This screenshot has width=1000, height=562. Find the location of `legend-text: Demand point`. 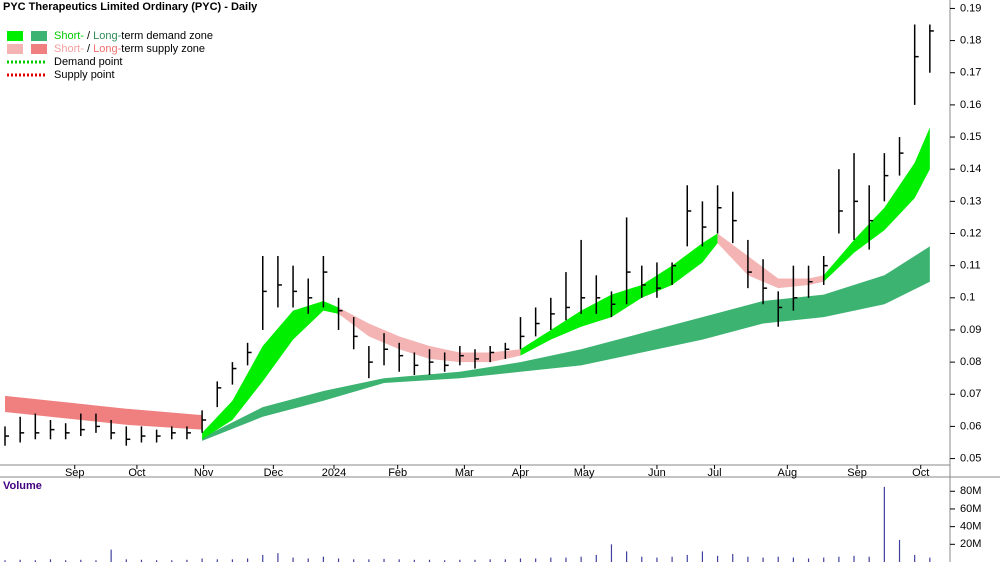

legend-text: Demand point is located at coordinates (88, 62).